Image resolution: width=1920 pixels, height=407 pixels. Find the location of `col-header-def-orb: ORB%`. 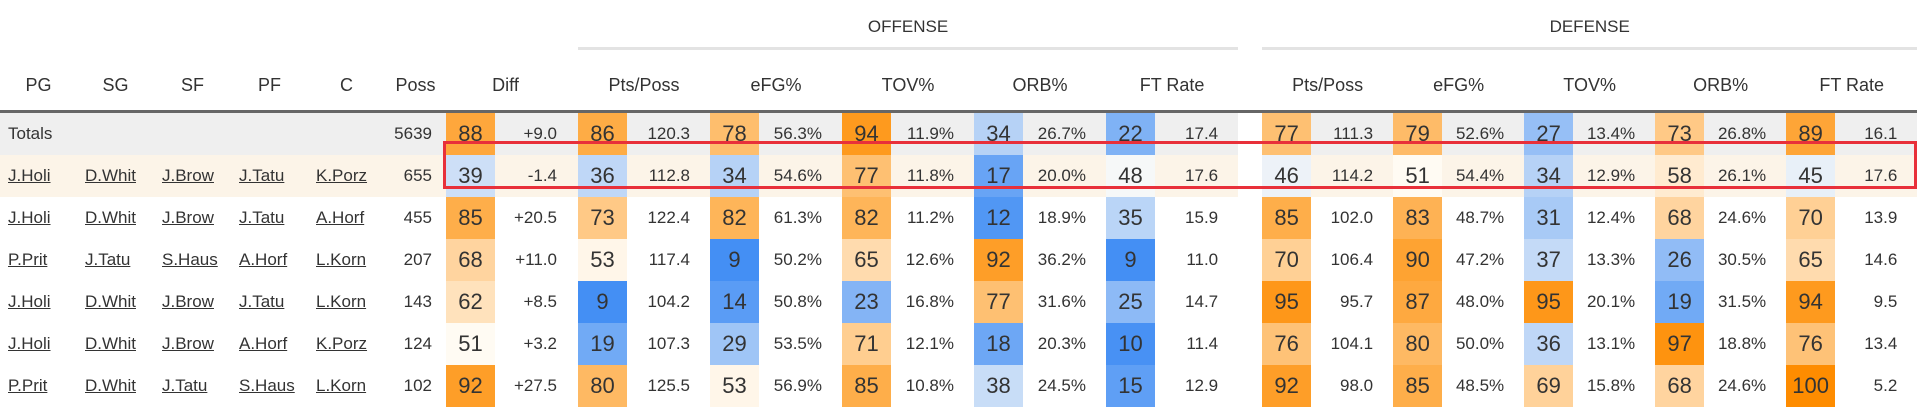

col-header-def-orb: ORB% is located at coordinates (1721, 86).